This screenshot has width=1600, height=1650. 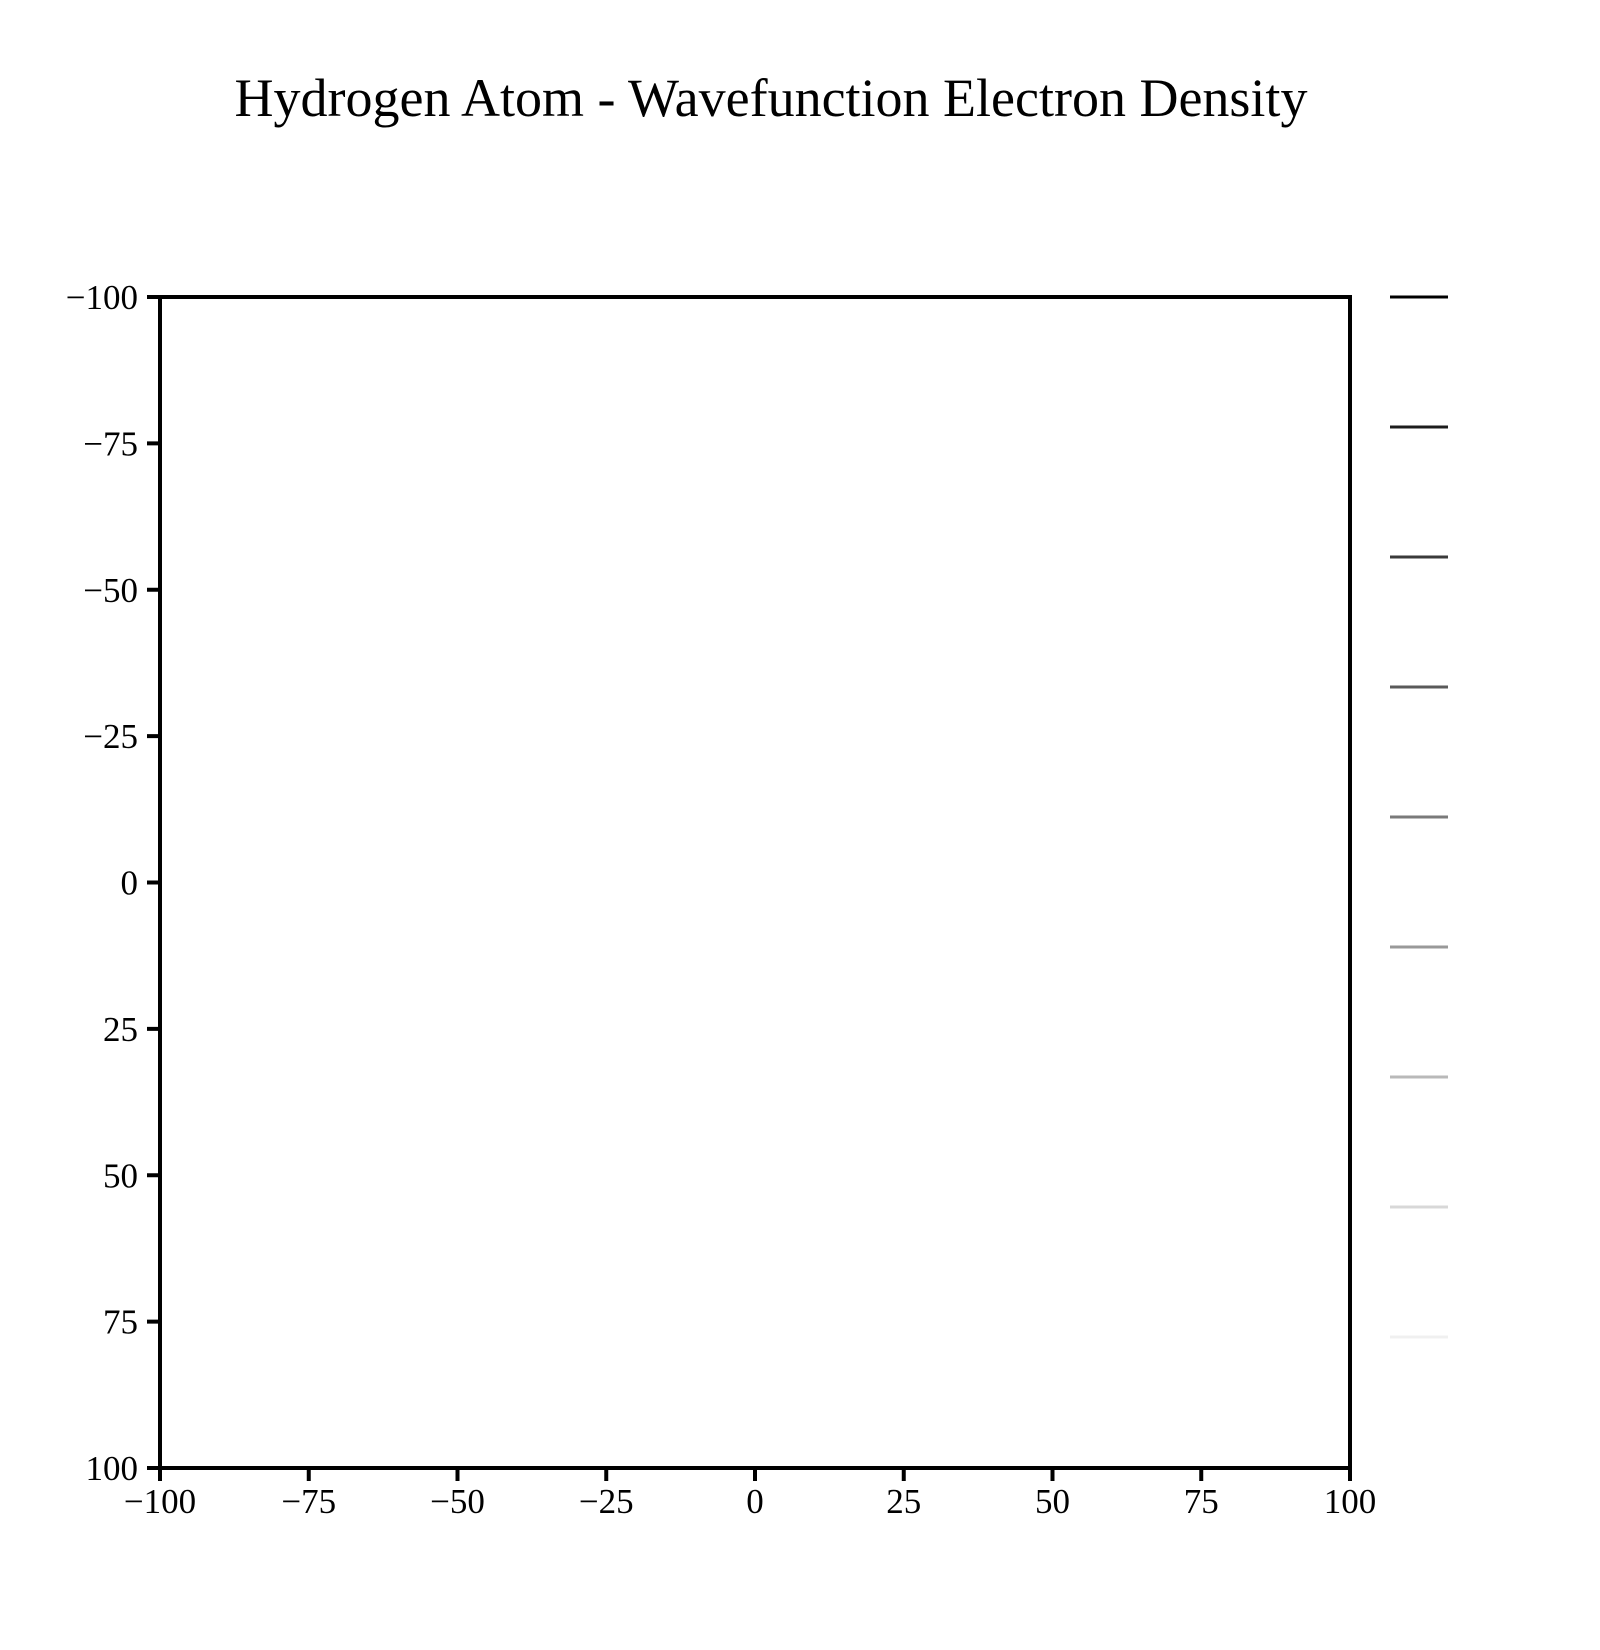 What do you see at coordinates (606, 1501) in the screenshot?
I see `x-tick-label: −25` at bounding box center [606, 1501].